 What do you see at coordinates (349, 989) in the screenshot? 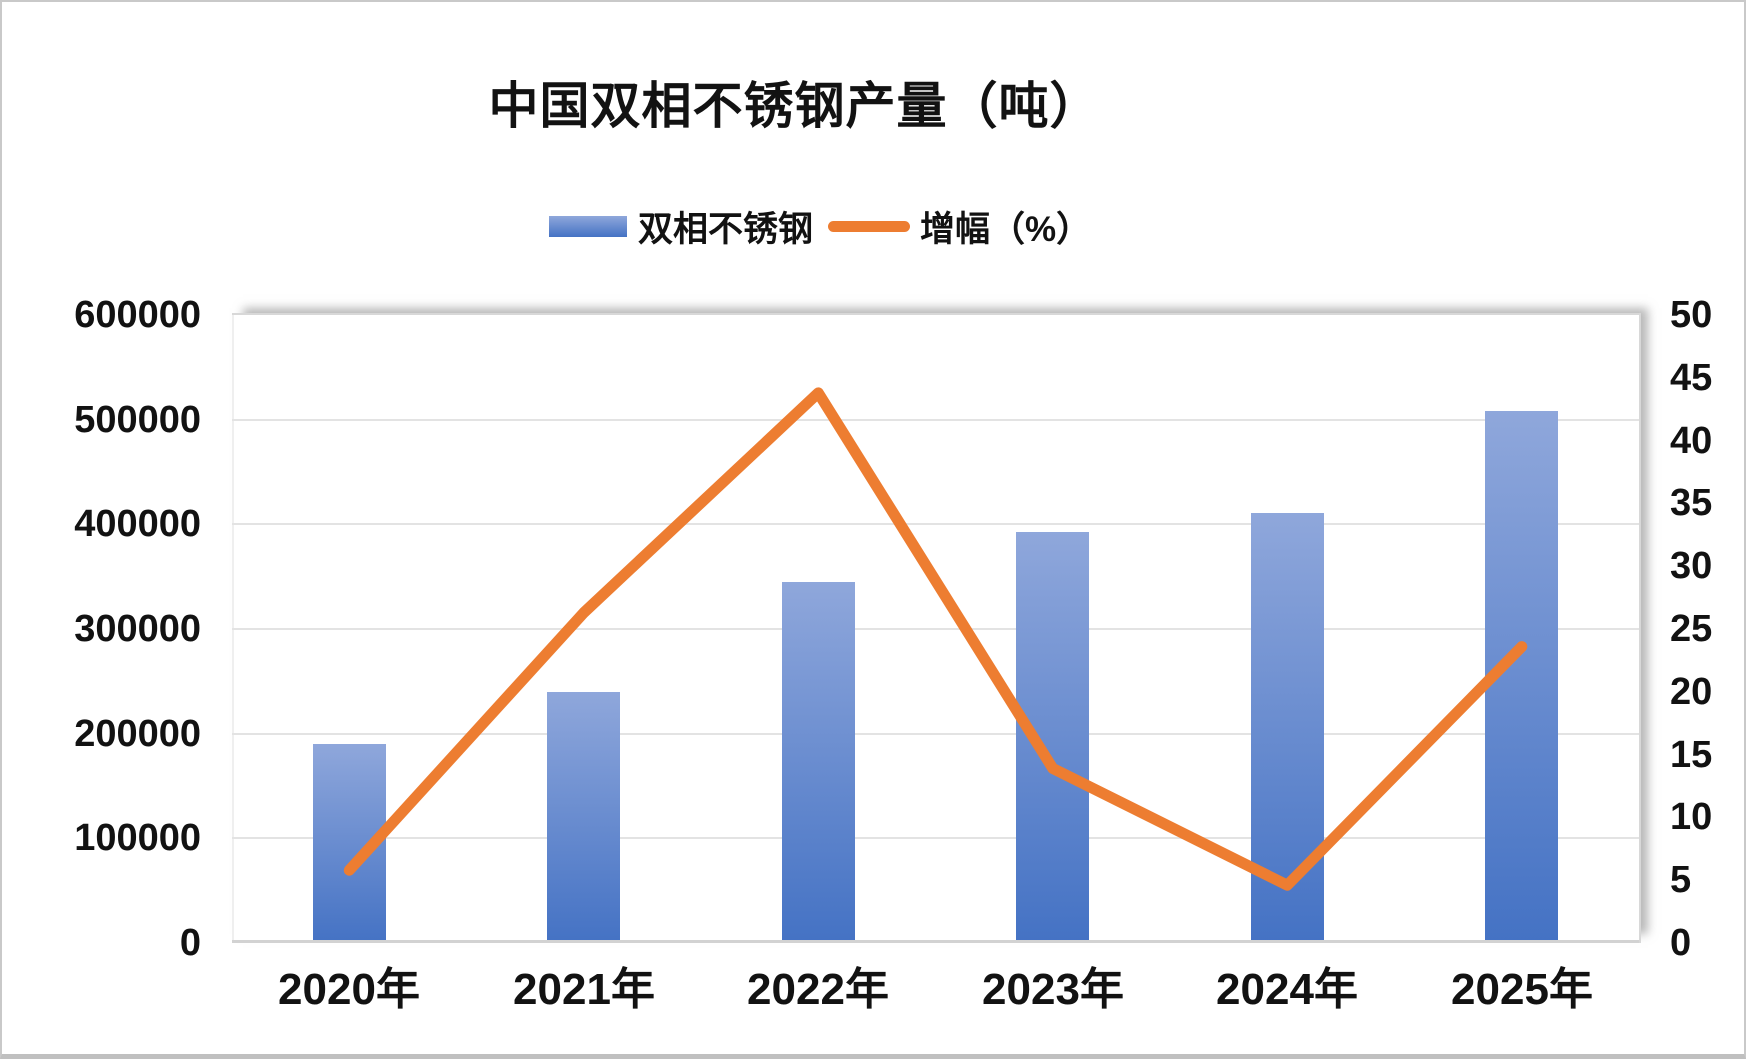
I see `x-axis-label: 2020年` at bounding box center [349, 989].